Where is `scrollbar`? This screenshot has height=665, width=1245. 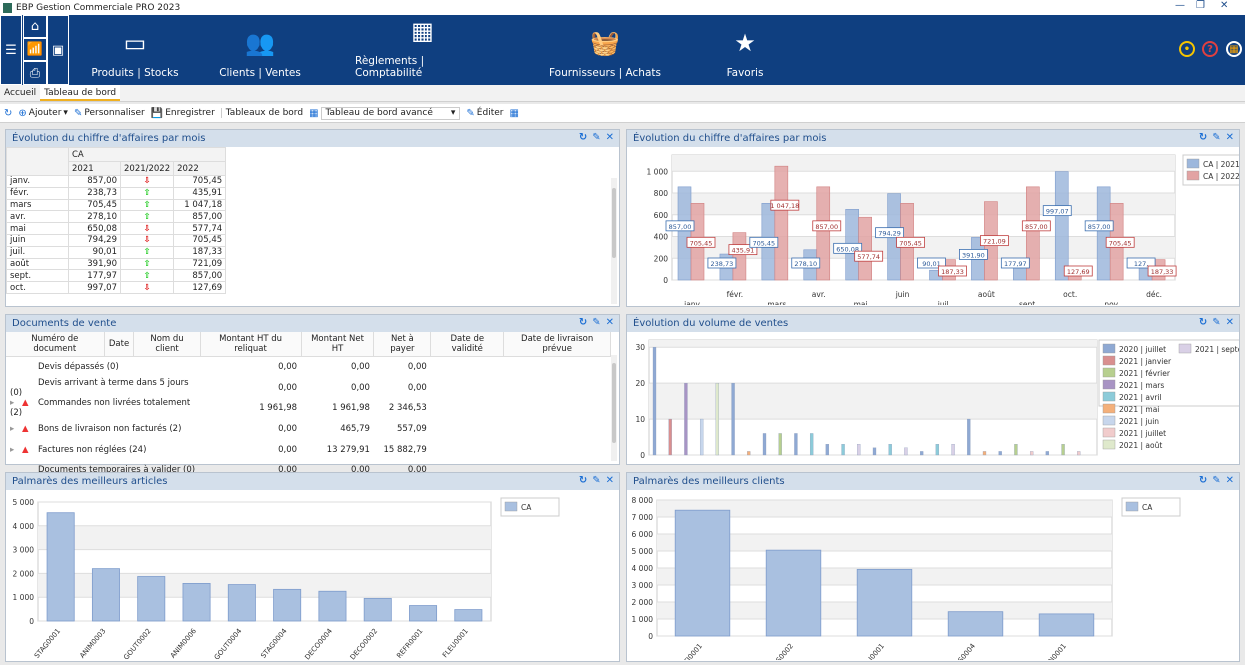
scrollbar is located at coordinates (614, 241).